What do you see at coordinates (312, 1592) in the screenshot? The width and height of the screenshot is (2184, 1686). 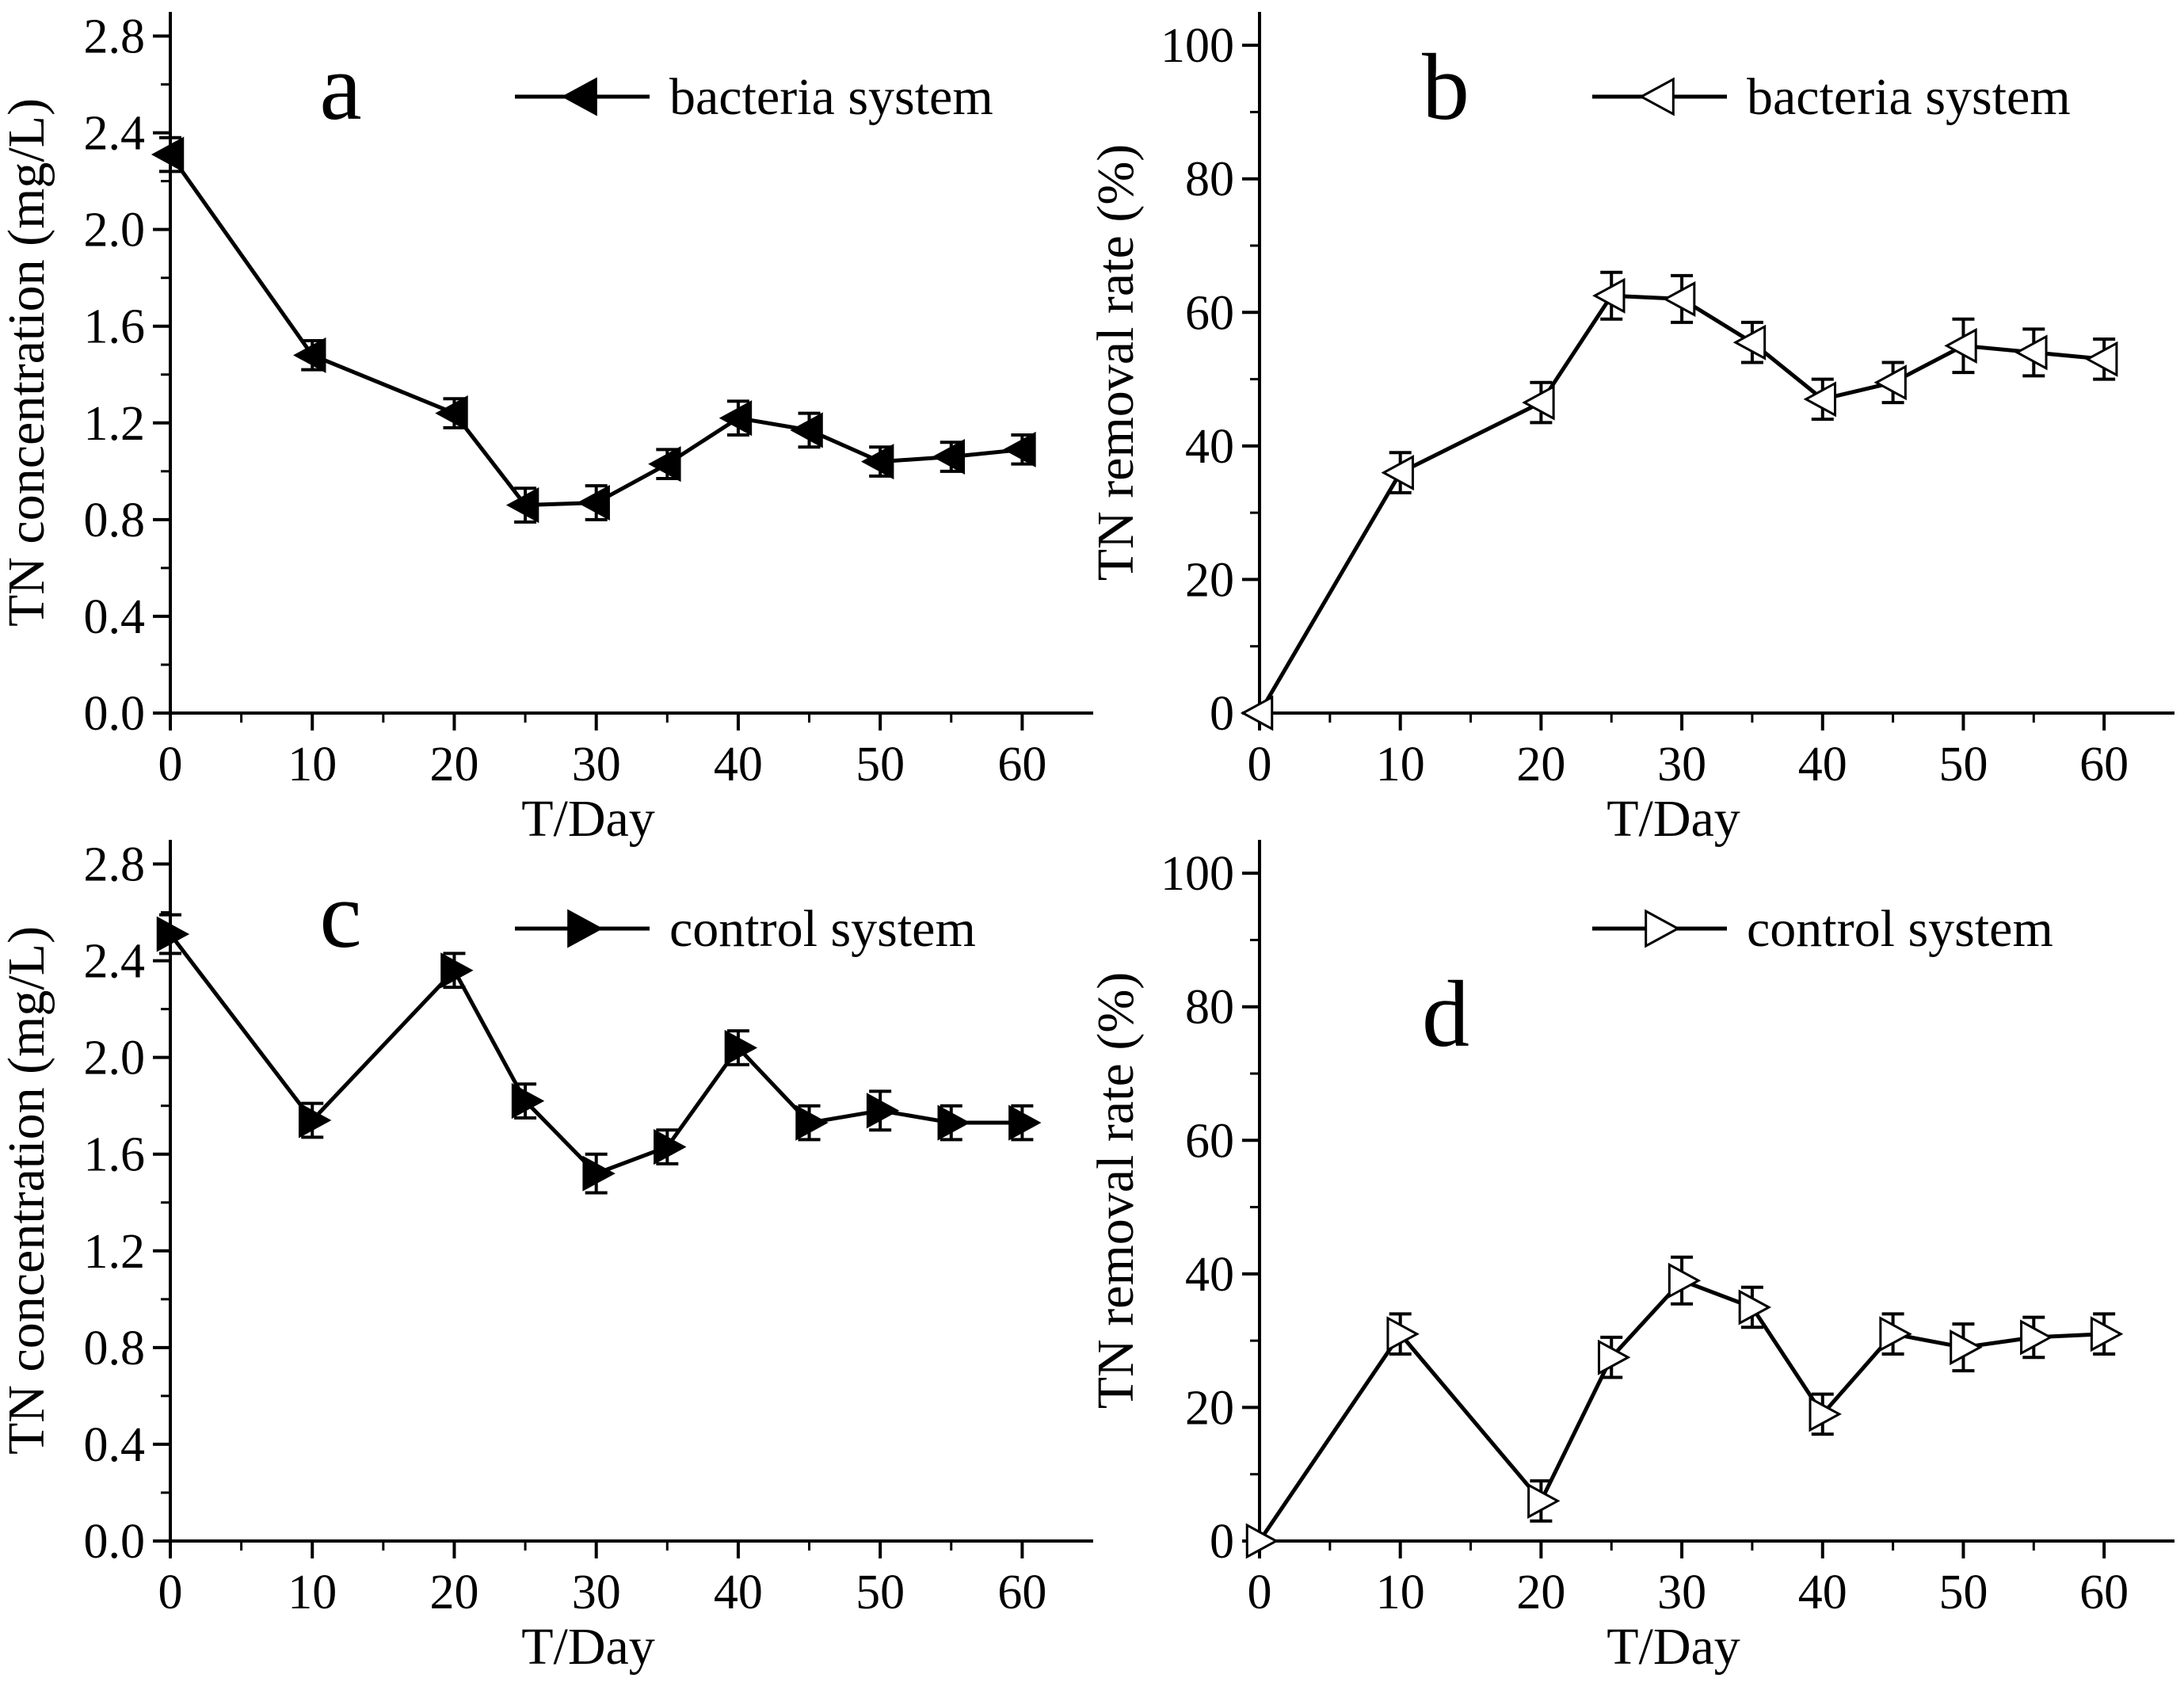 I see `x-tick-label: 10` at bounding box center [312, 1592].